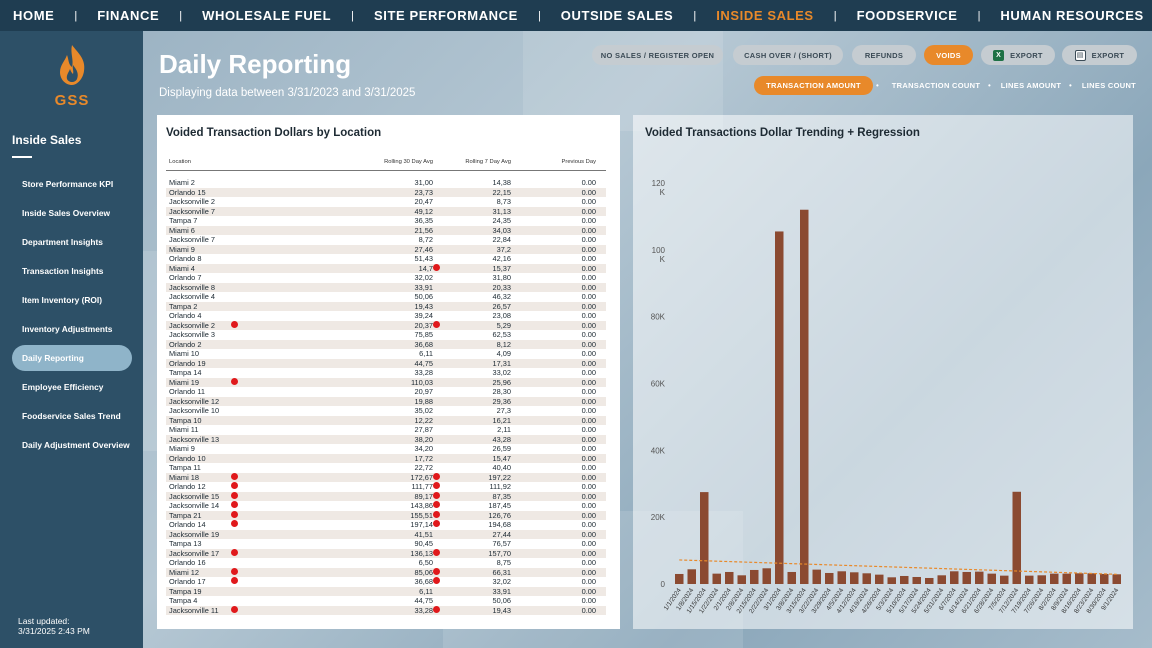 The height and width of the screenshot is (648, 1152). I want to click on table-row: Jacksonville 7 8,72 22,84 0.00, so click(386, 240).